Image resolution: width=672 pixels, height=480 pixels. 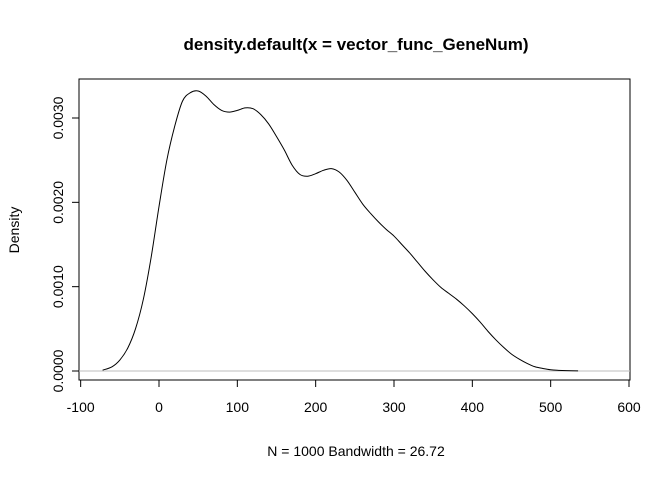 I want to click on y-tick-label: 0.0000, so click(x=58, y=370).